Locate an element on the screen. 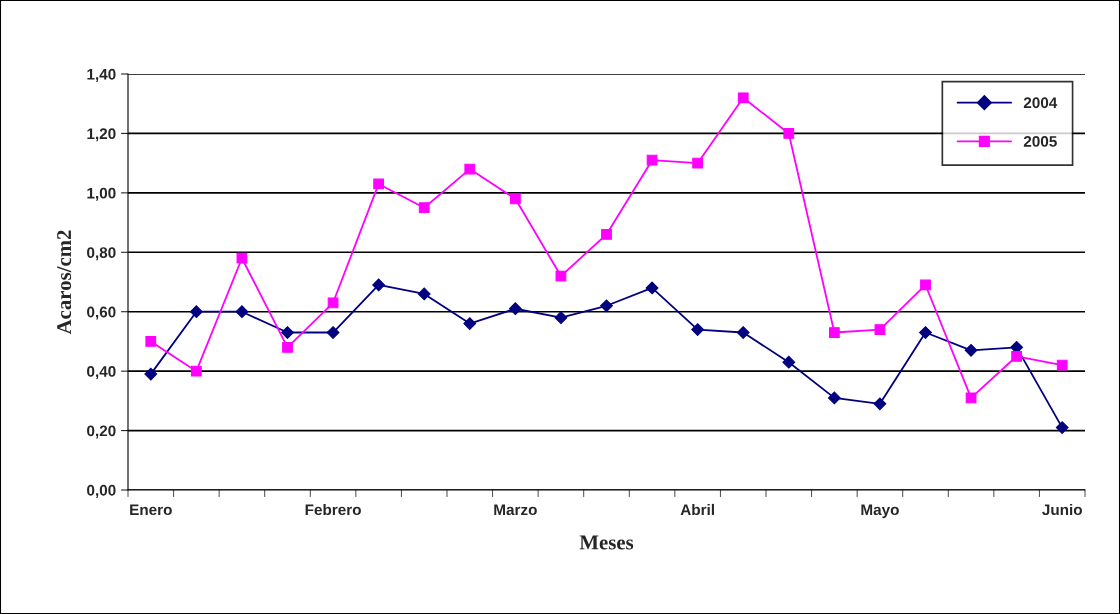  x-tick-label: Marzo is located at coordinates (515, 510).